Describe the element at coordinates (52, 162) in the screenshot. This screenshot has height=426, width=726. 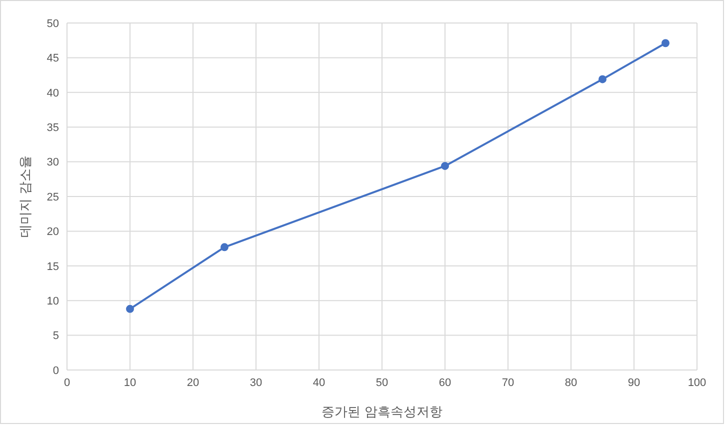
I see `y-tick-label: 30` at that location.